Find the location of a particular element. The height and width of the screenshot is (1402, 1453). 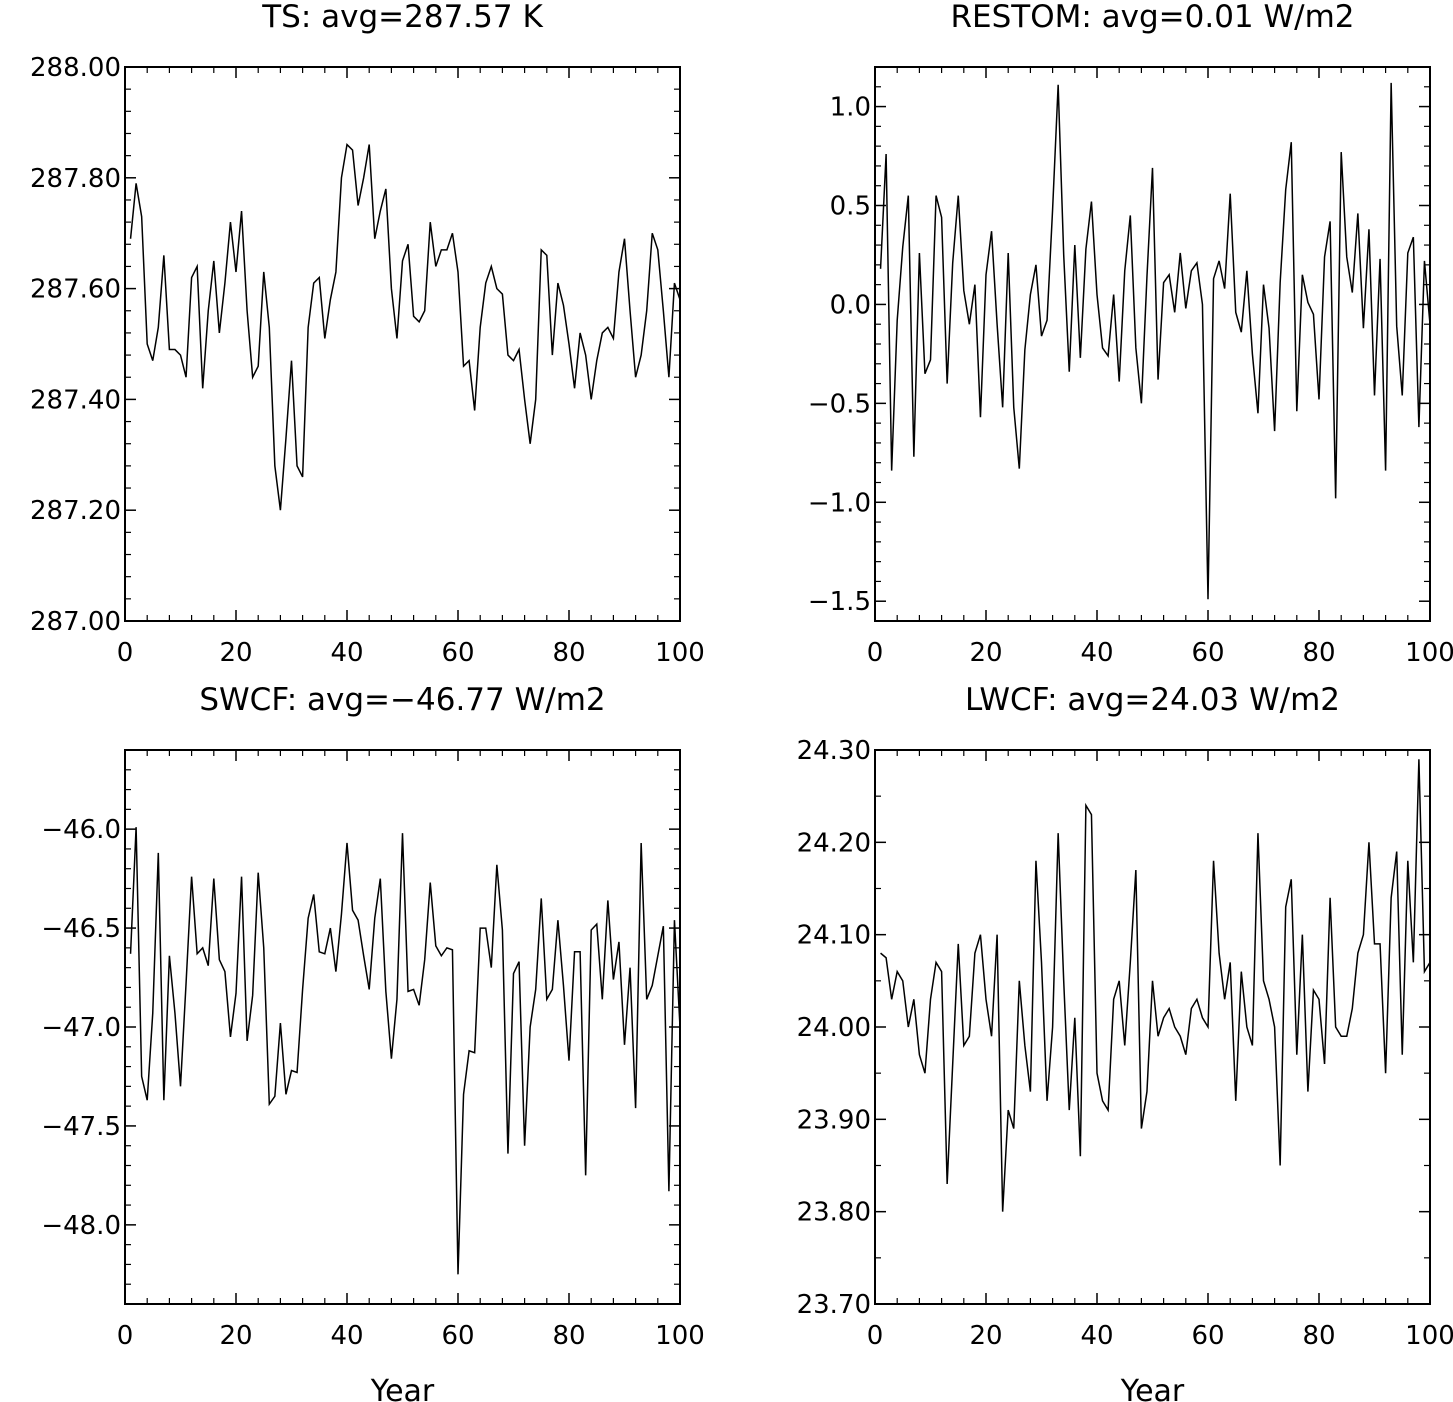

y-tick-label: −46.5 is located at coordinates (81, 929).